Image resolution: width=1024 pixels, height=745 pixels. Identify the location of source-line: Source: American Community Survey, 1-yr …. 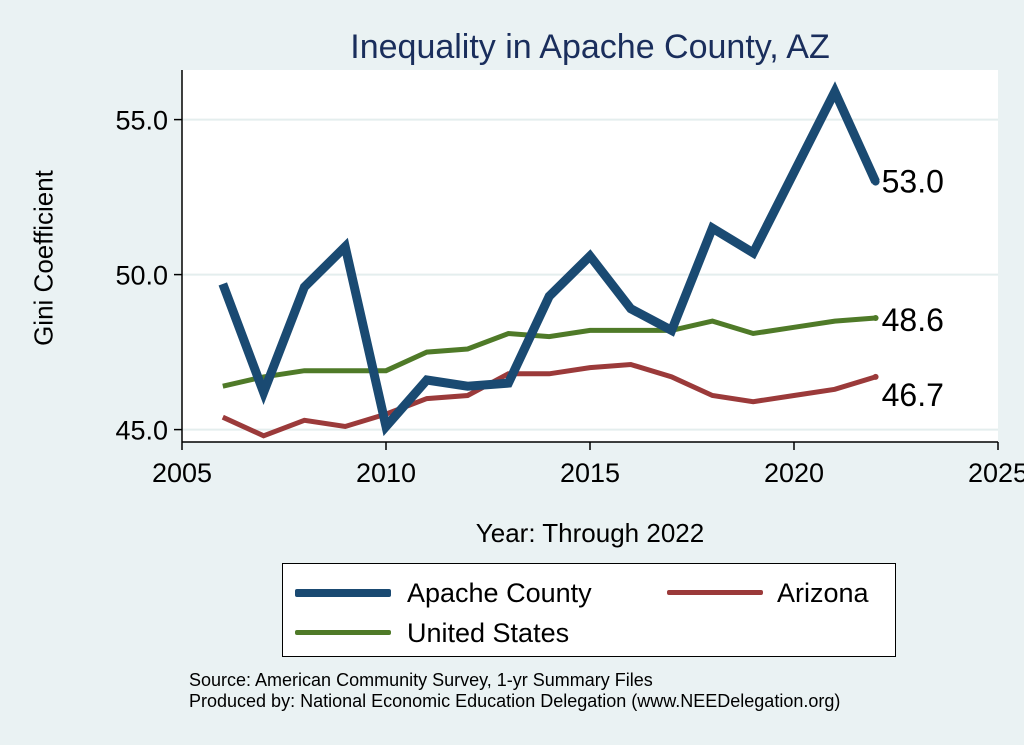
(421, 680).